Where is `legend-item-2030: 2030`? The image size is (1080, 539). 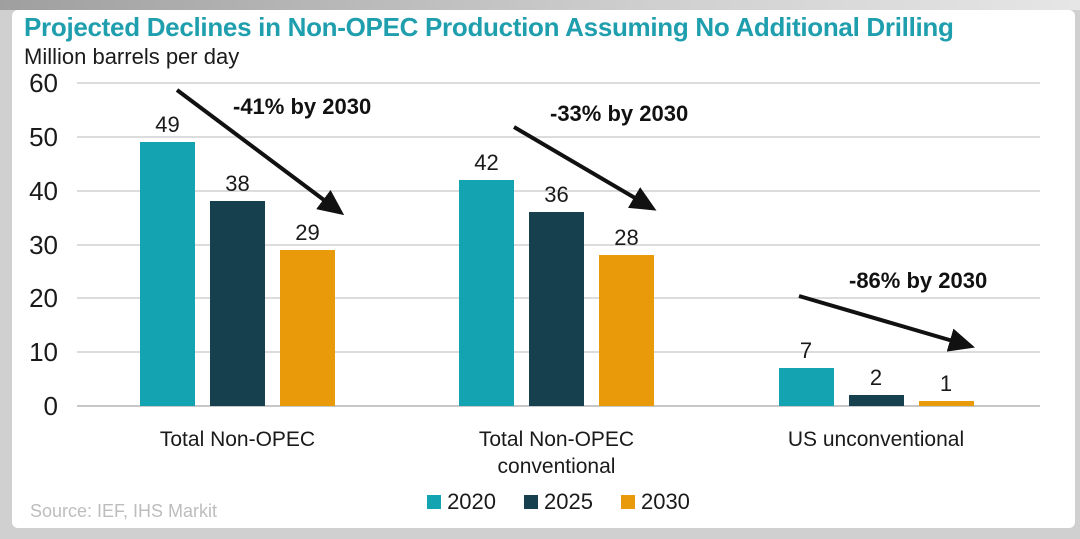 legend-item-2030: 2030 is located at coordinates (655, 502).